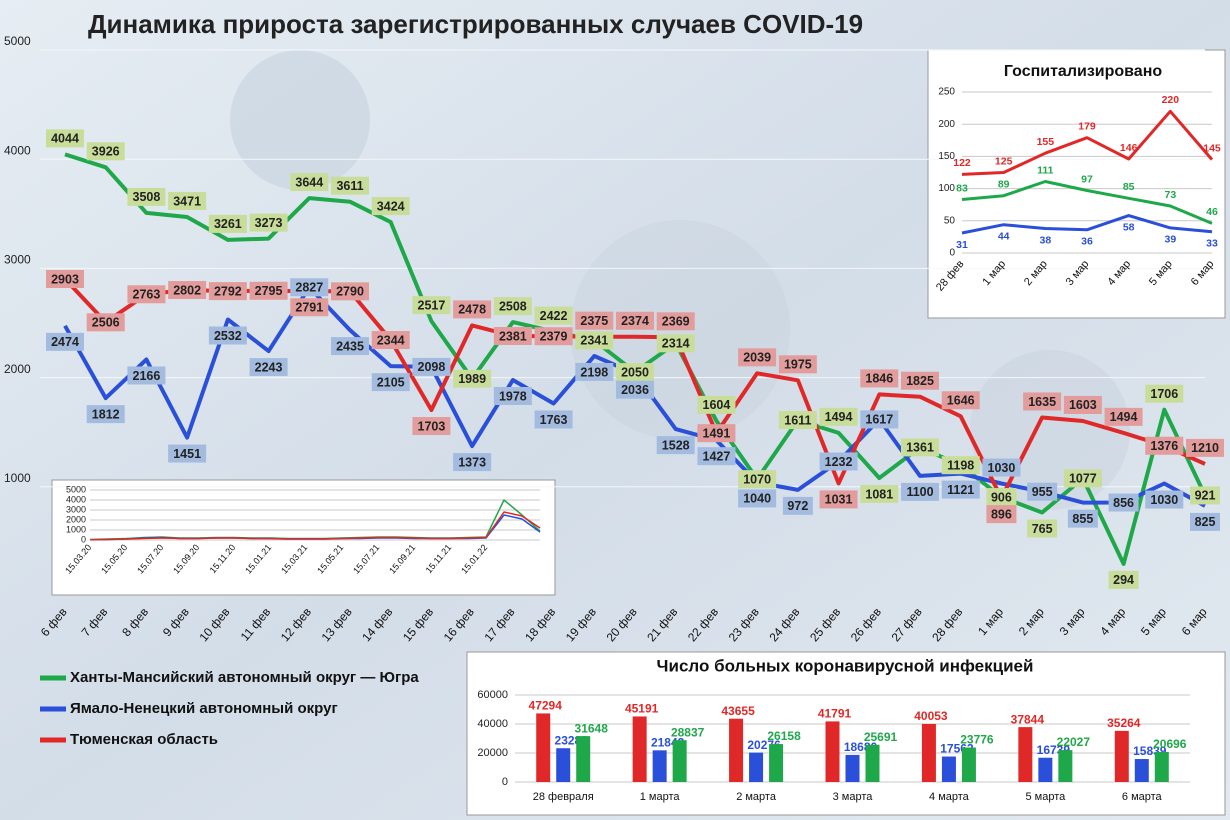 This screenshot has width=1230, height=820. Describe the element at coordinates (1045, 797) in the screenshot. I see `x-tick-label: 5 марта` at that location.